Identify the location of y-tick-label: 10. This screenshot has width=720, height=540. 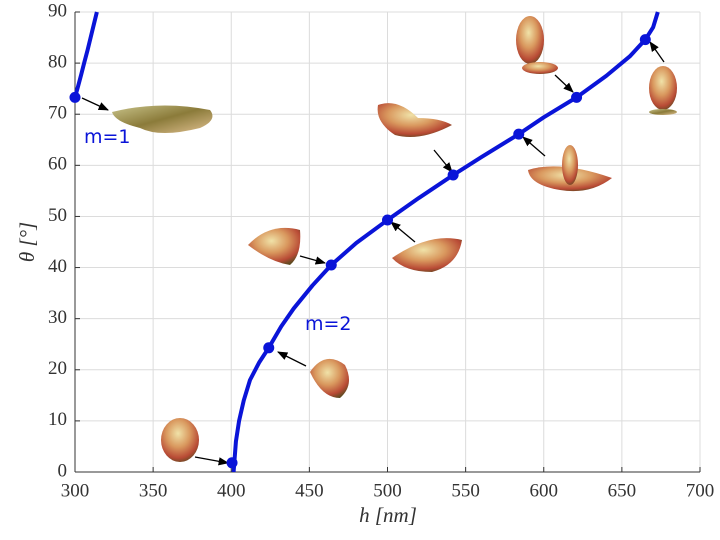
(57, 419).